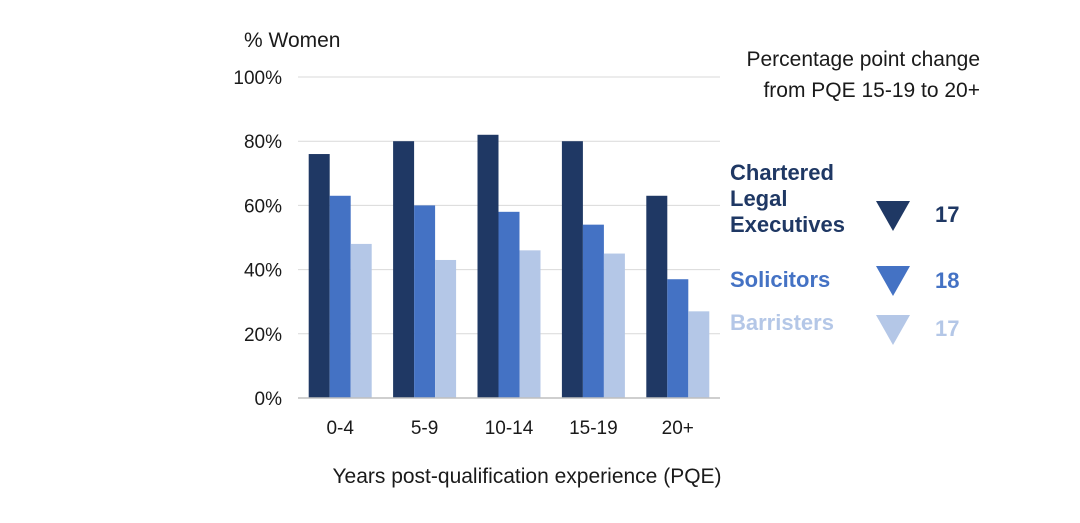  Describe the element at coordinates (263, 271) in the screenshot. I see `y-tick-label: 40%` at that location.